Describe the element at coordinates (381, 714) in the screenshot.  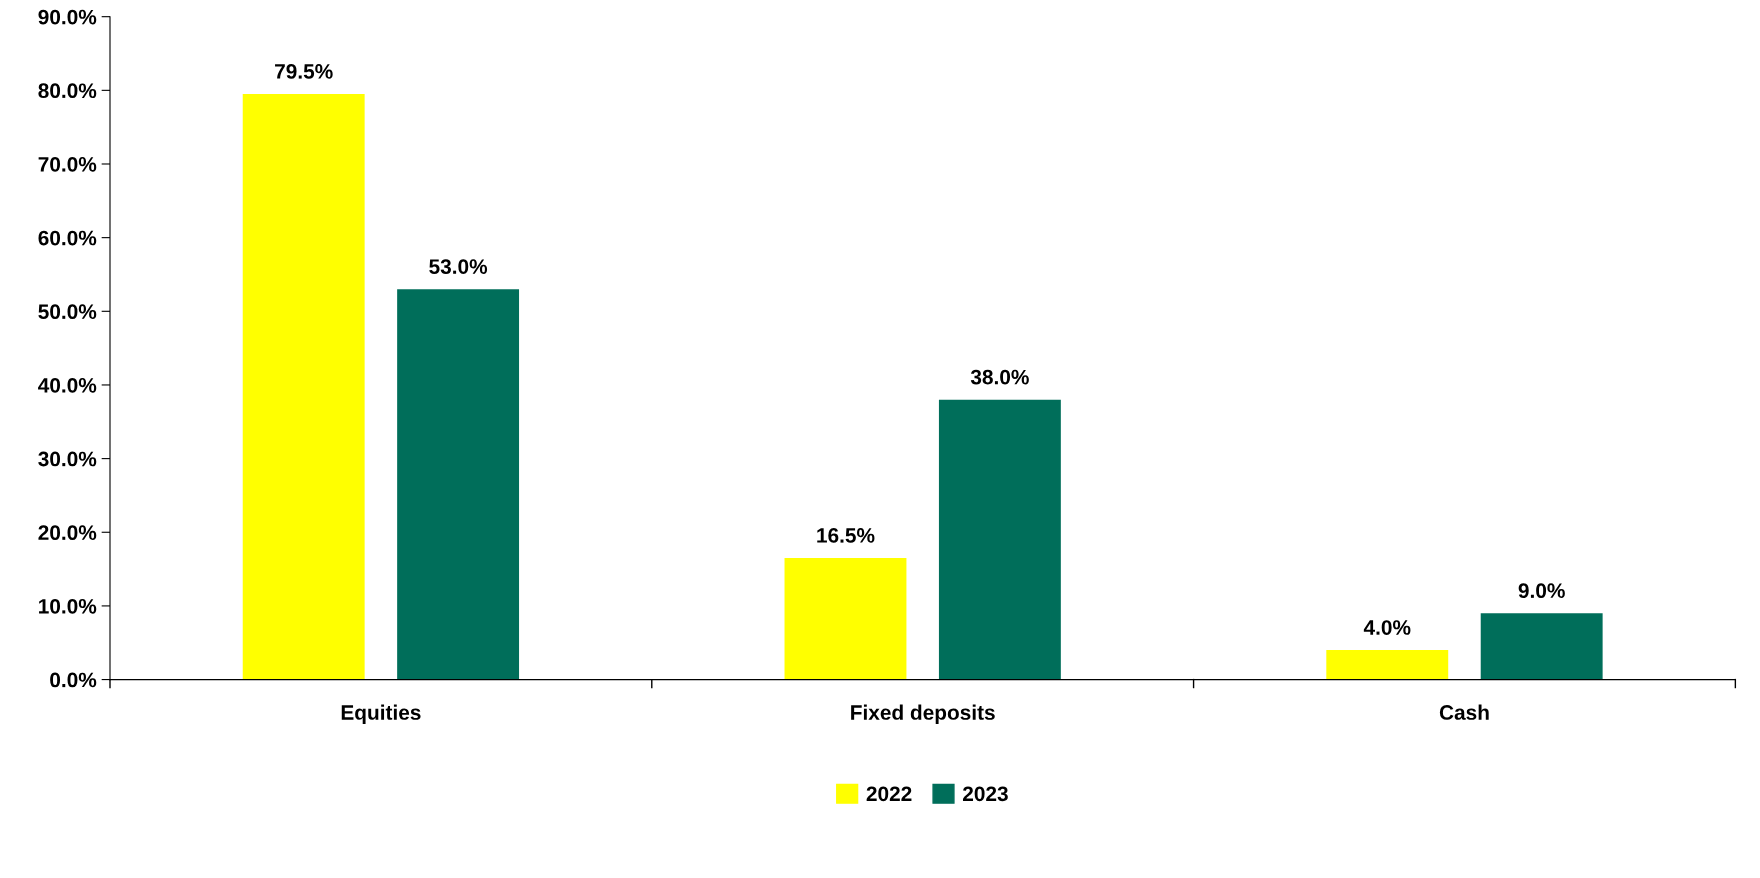
I see `x-tick-label: Equities` at that location.